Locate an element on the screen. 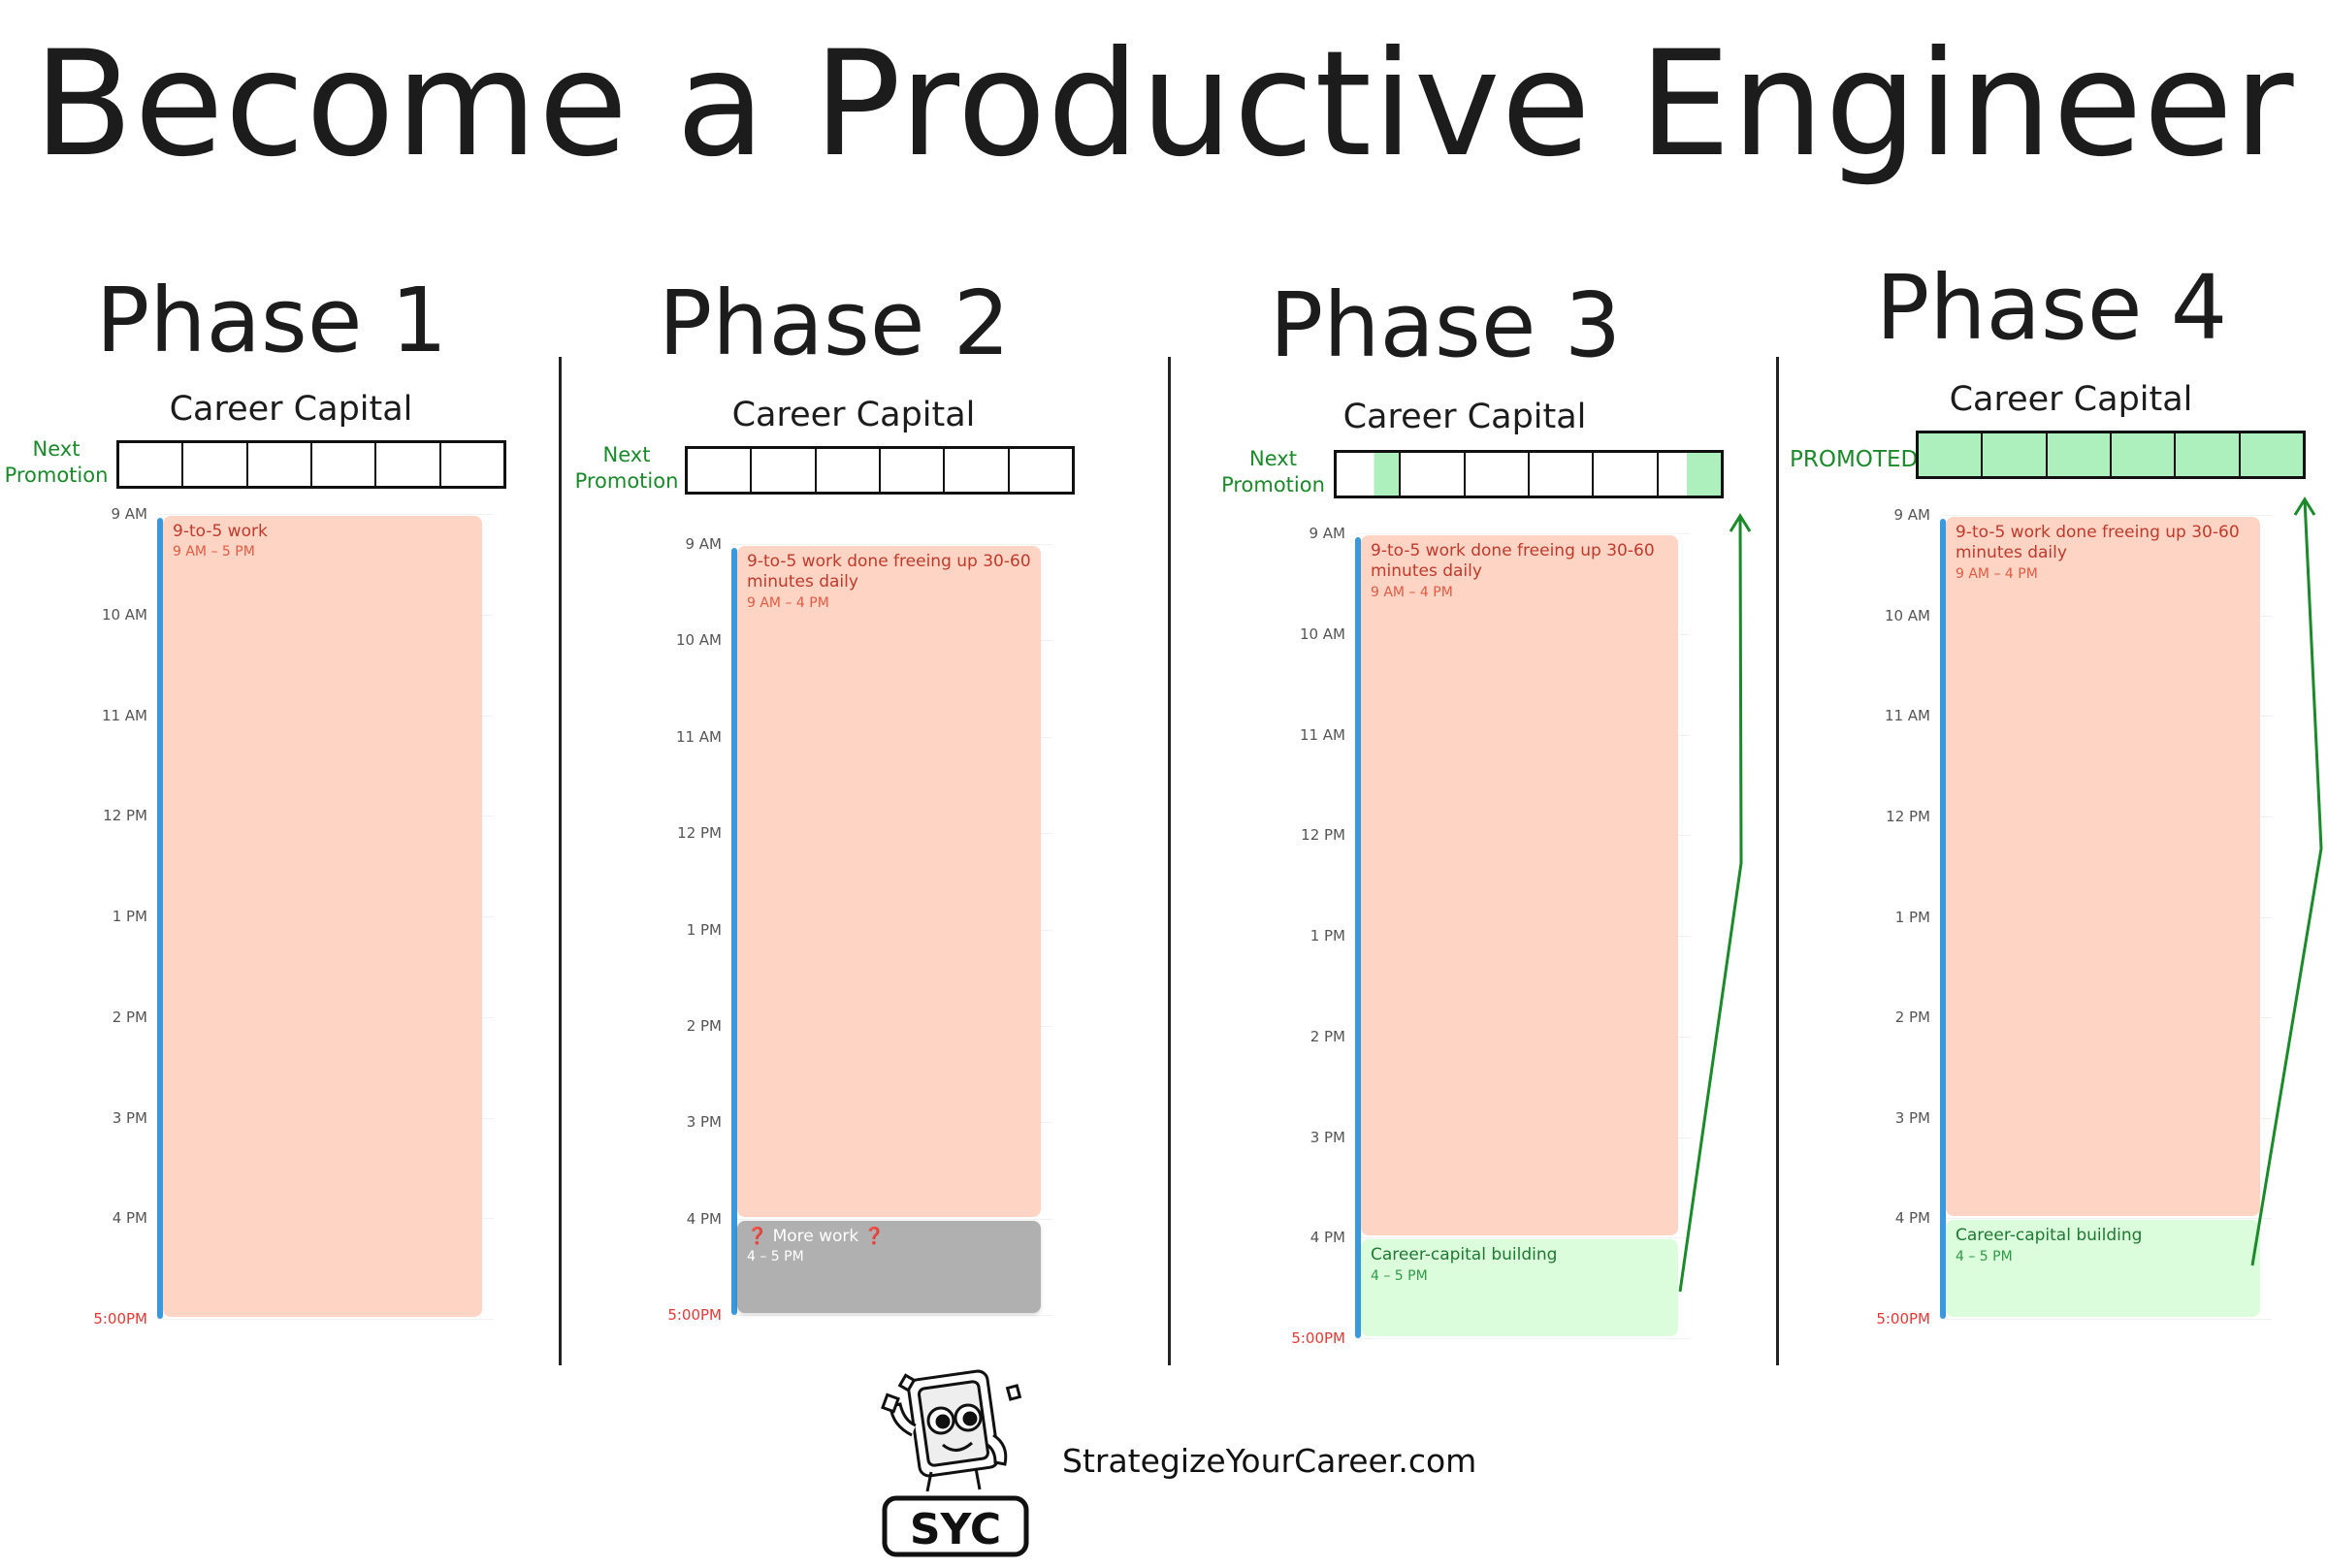 The width and height of the screenshot is (2328, 1568). hour-label: 2 PM is located at coordinates (704, 1025).